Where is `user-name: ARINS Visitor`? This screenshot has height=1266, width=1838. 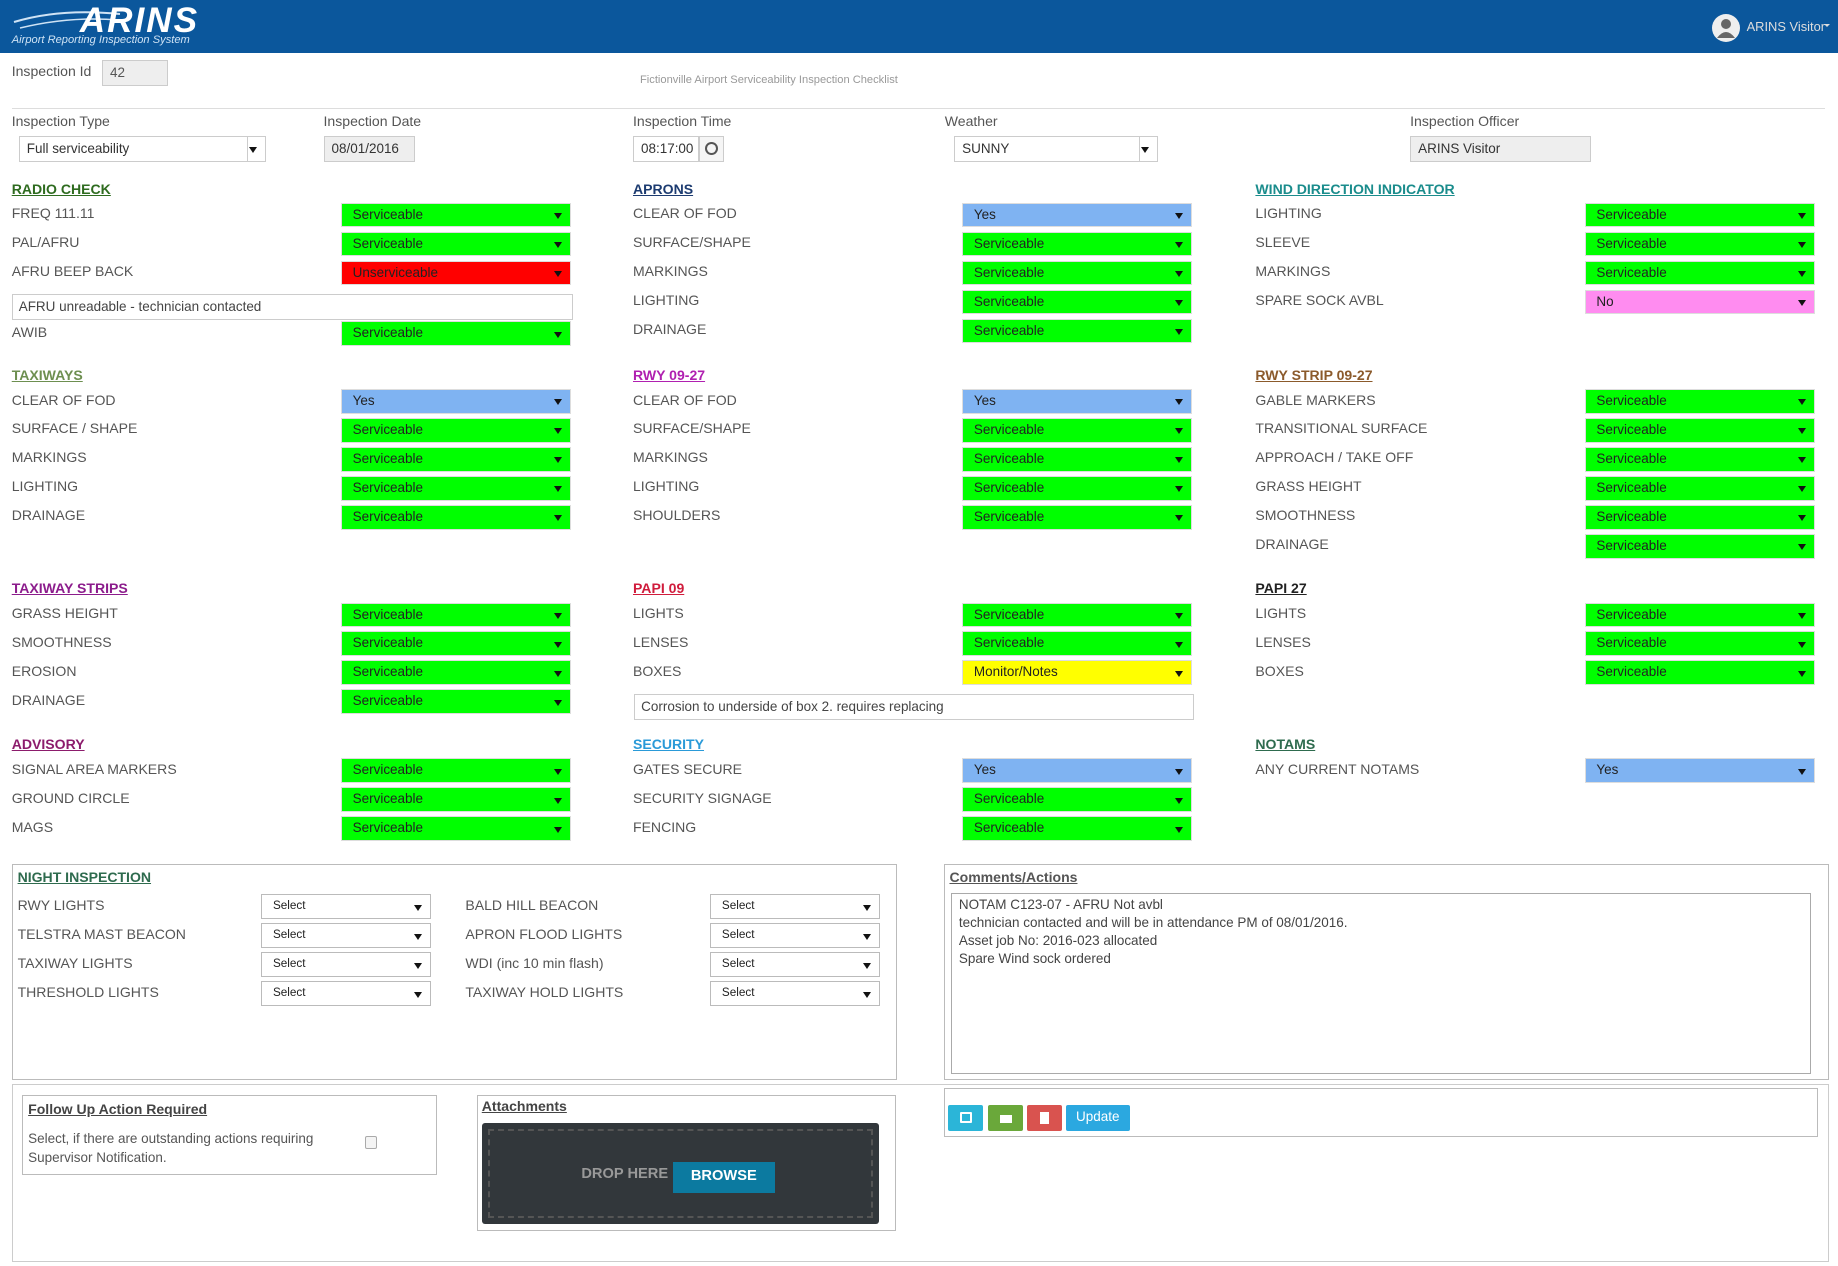 user-name: ARINS Visitor is located at coordinates (1786, 26).